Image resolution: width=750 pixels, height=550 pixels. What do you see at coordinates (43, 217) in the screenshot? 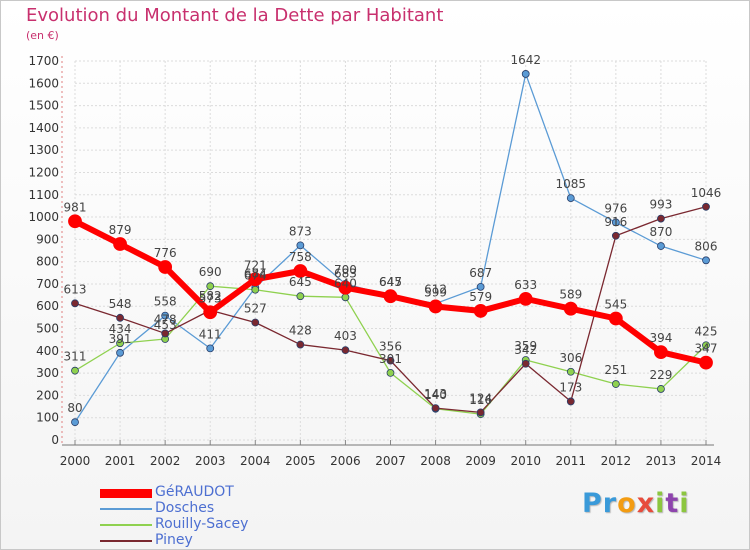
I see `y-tick-label: 1000` at bounding box center [43, 217].